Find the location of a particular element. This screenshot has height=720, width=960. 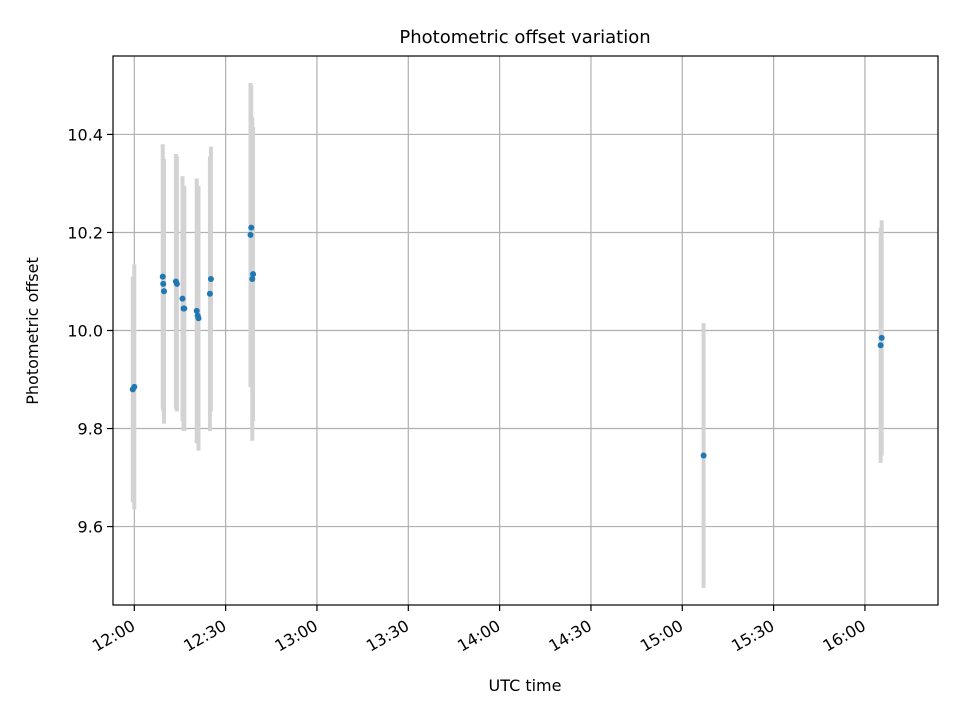

y-tick-label: 9.6 is located at coordinates (90, 527).